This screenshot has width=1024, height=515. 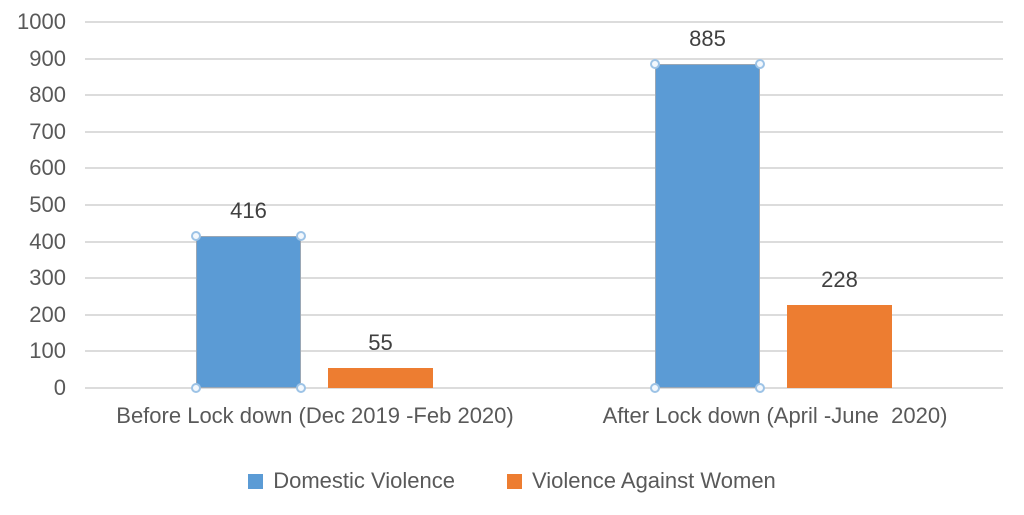 What do you see at coordinates (47, 351) in the screenshot?
I see `y-axis-tick-label: 100` at bounding box center [47, 351].